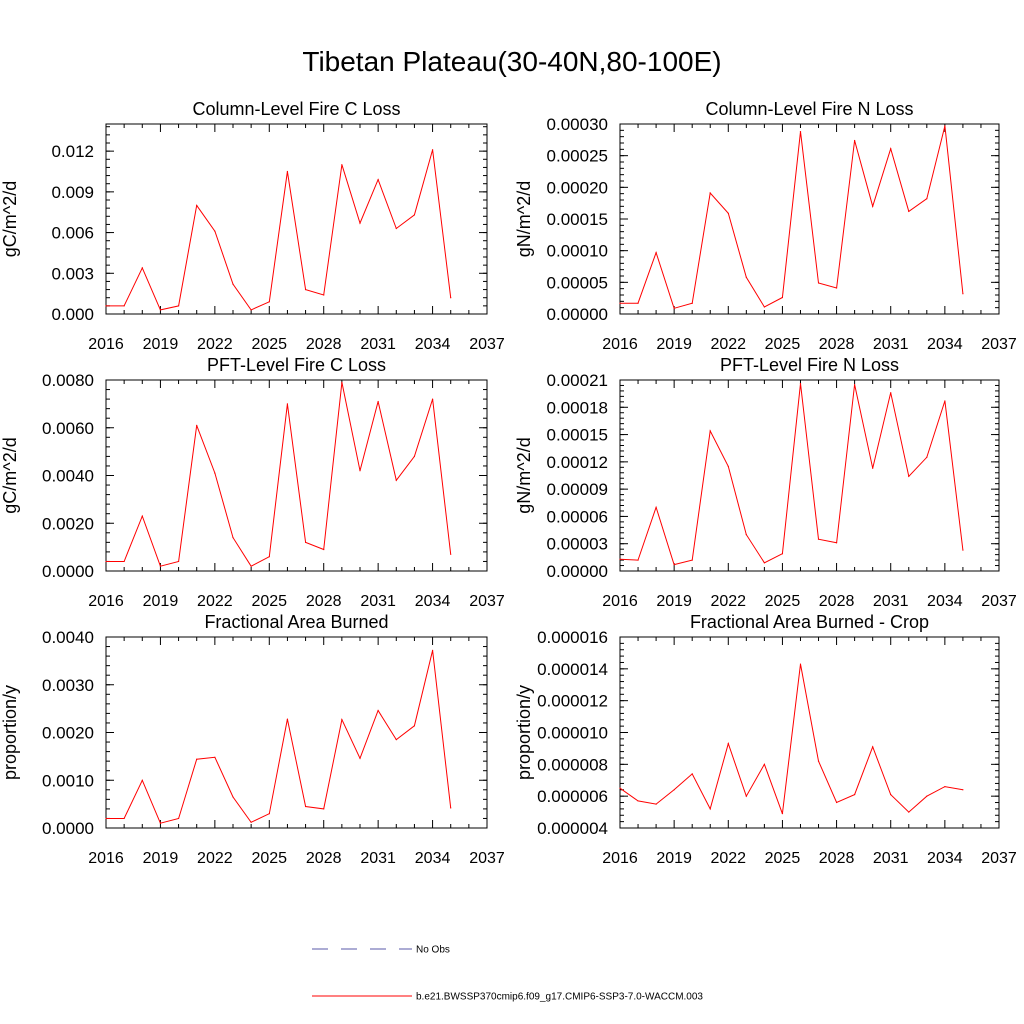 The image size is (1024, 1024). What do you see at coordinates (68, 428) in the screenshot?
I see `y-tick-label: 0.0060` at bounding box center [68, 428].